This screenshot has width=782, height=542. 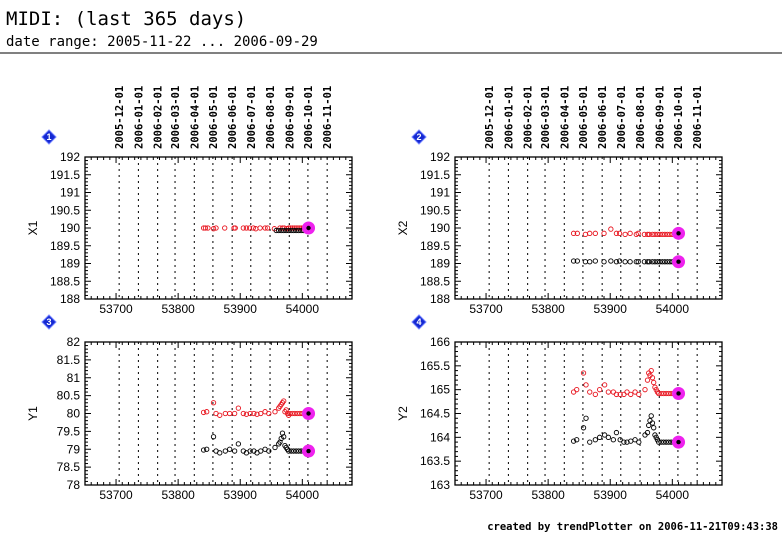 What do you see at coordinates (126, 19) in the screenshot?
I see `page-title: MIDI: (last 365 days)` at bounding box center [126, 19].